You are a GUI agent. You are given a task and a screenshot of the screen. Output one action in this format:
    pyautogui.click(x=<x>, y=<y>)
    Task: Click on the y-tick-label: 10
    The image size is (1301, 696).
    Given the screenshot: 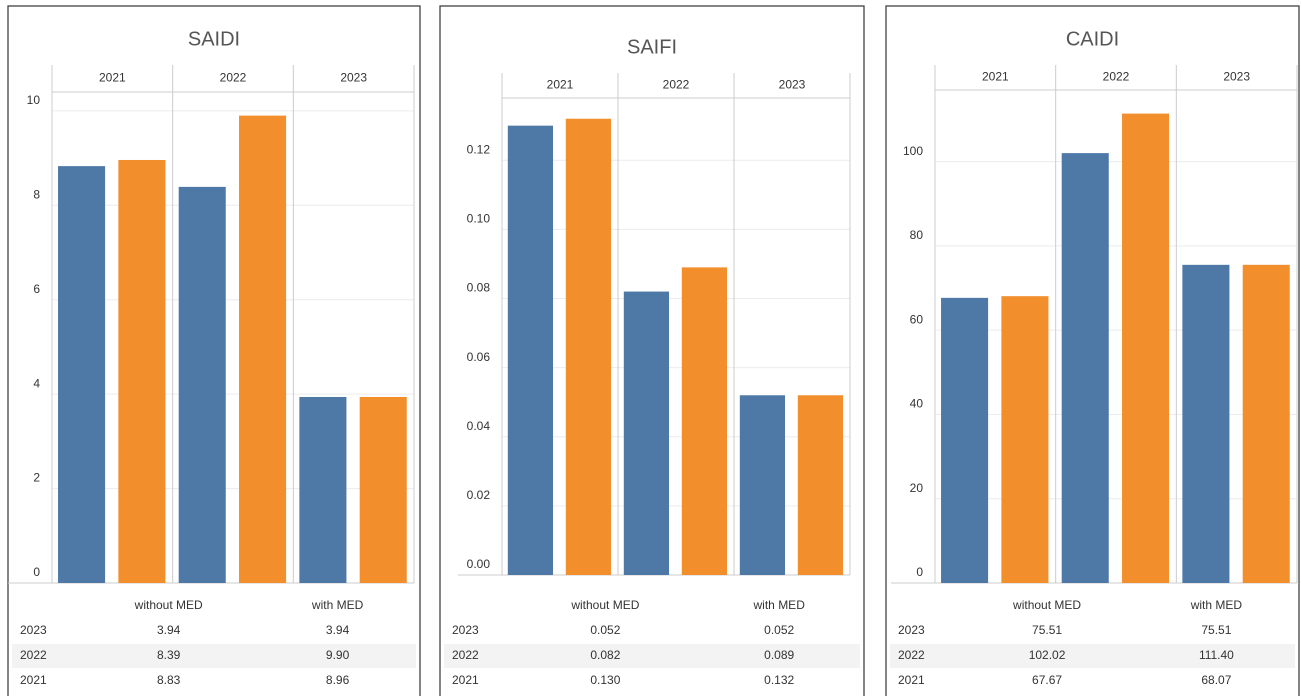 What is the action you would take?
    pyautogui.click(x=34, y=100)
    